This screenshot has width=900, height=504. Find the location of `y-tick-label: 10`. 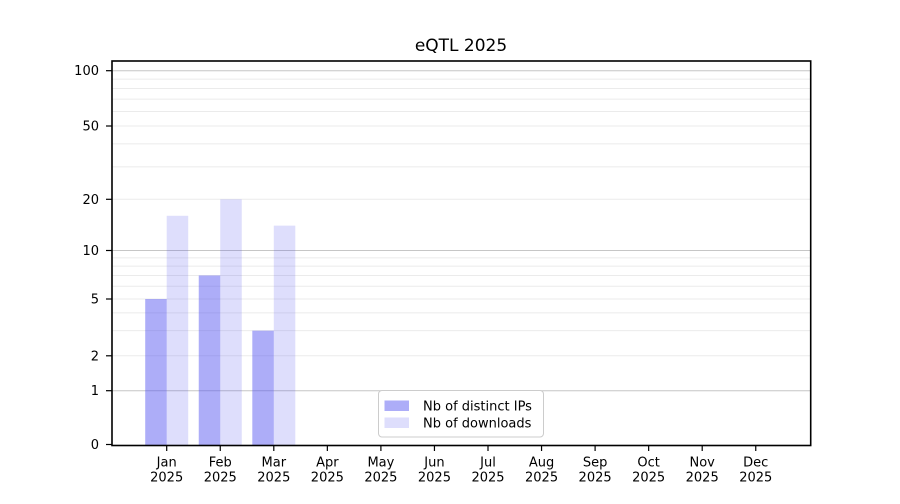

y-tick-label: 10 is located at coordinates (90, 251).